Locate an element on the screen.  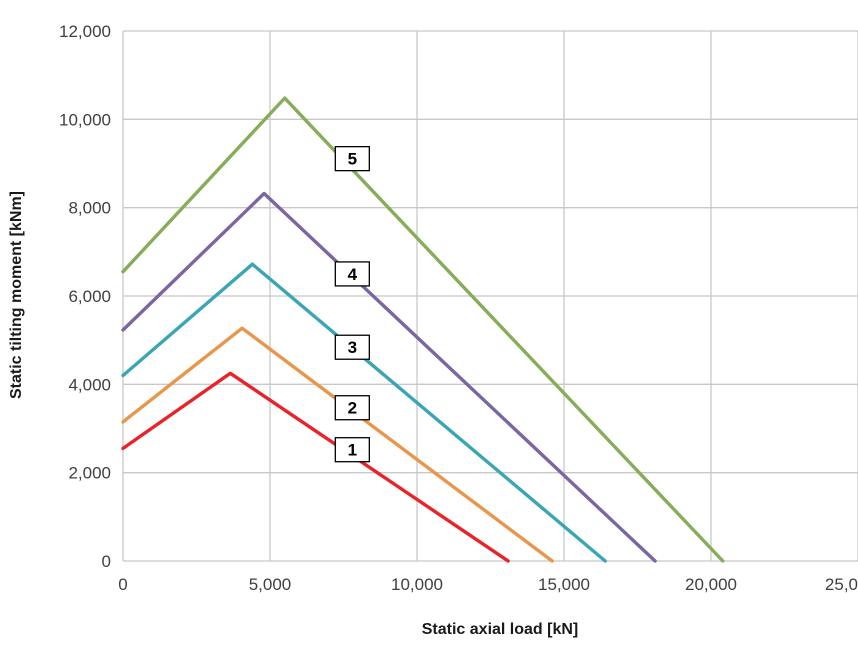
x-tick-label: 25,0 is located at coordinates (841, 584).